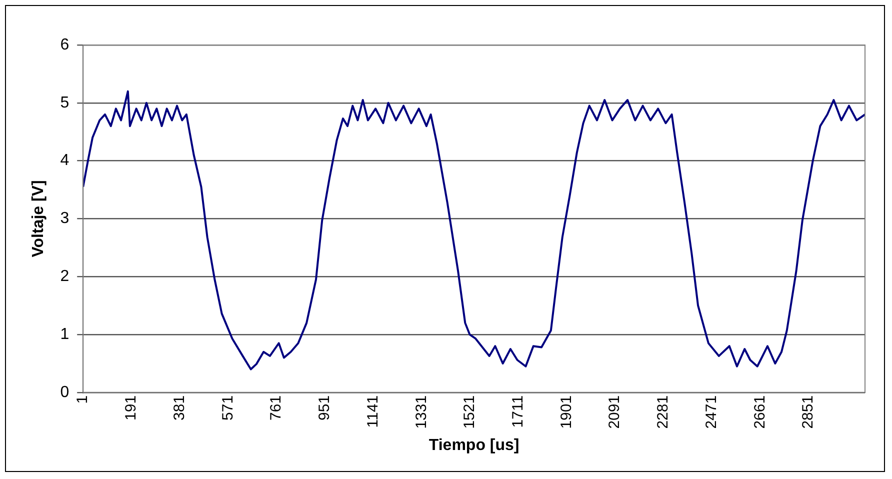 The image size is (892, 479). What do you see at coordinates (808, 412) in the screenshot?
I see `x-tick-label: 2851` at bounding box center [808, 412].